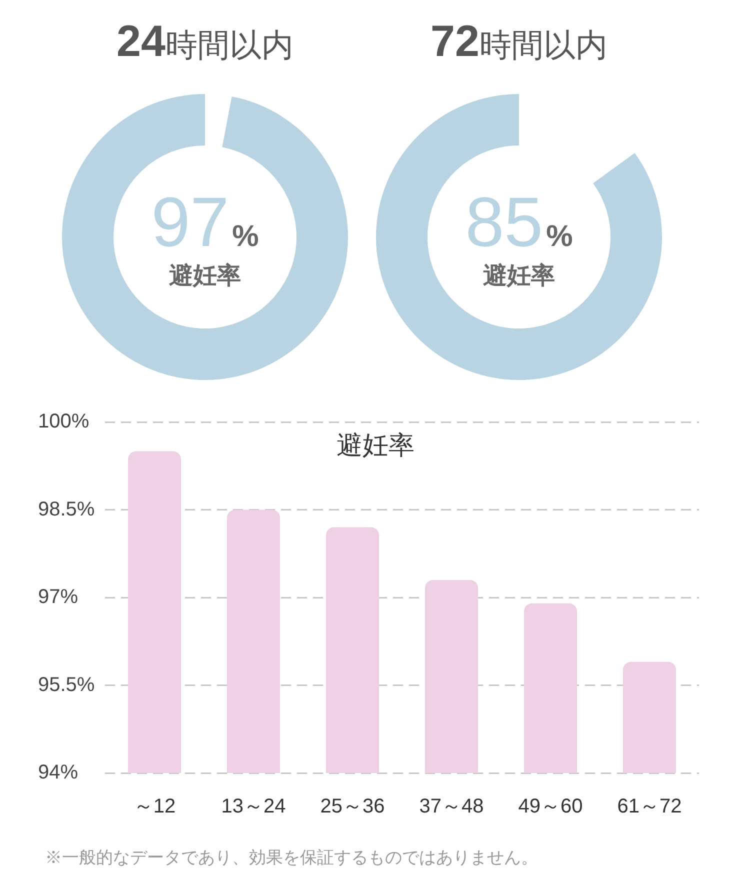 This screenshot has width=735, height=890. Describe the element at coordinates (66, 509) in the screenshot. I see `y-tick-label: 98.5%` at that location.